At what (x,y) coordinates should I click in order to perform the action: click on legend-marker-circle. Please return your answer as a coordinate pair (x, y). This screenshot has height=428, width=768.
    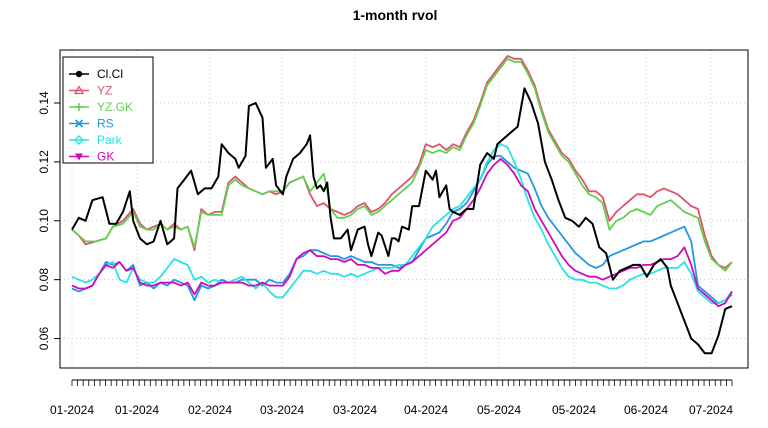
    Looking at the image, I should click on (79, 74).